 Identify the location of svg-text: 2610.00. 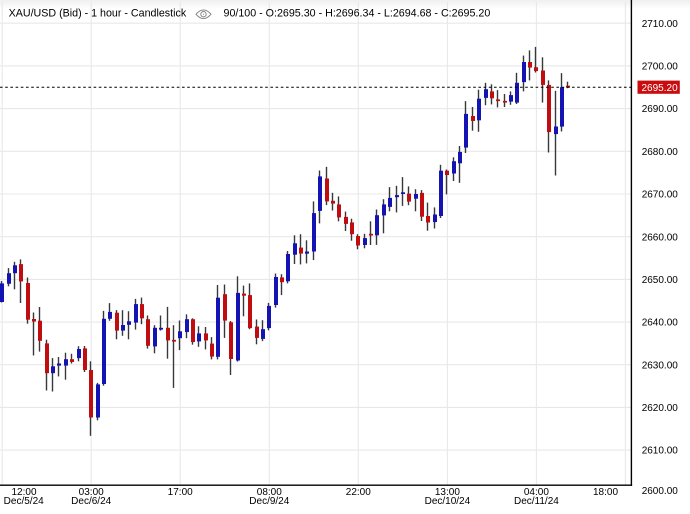
(660, 451).